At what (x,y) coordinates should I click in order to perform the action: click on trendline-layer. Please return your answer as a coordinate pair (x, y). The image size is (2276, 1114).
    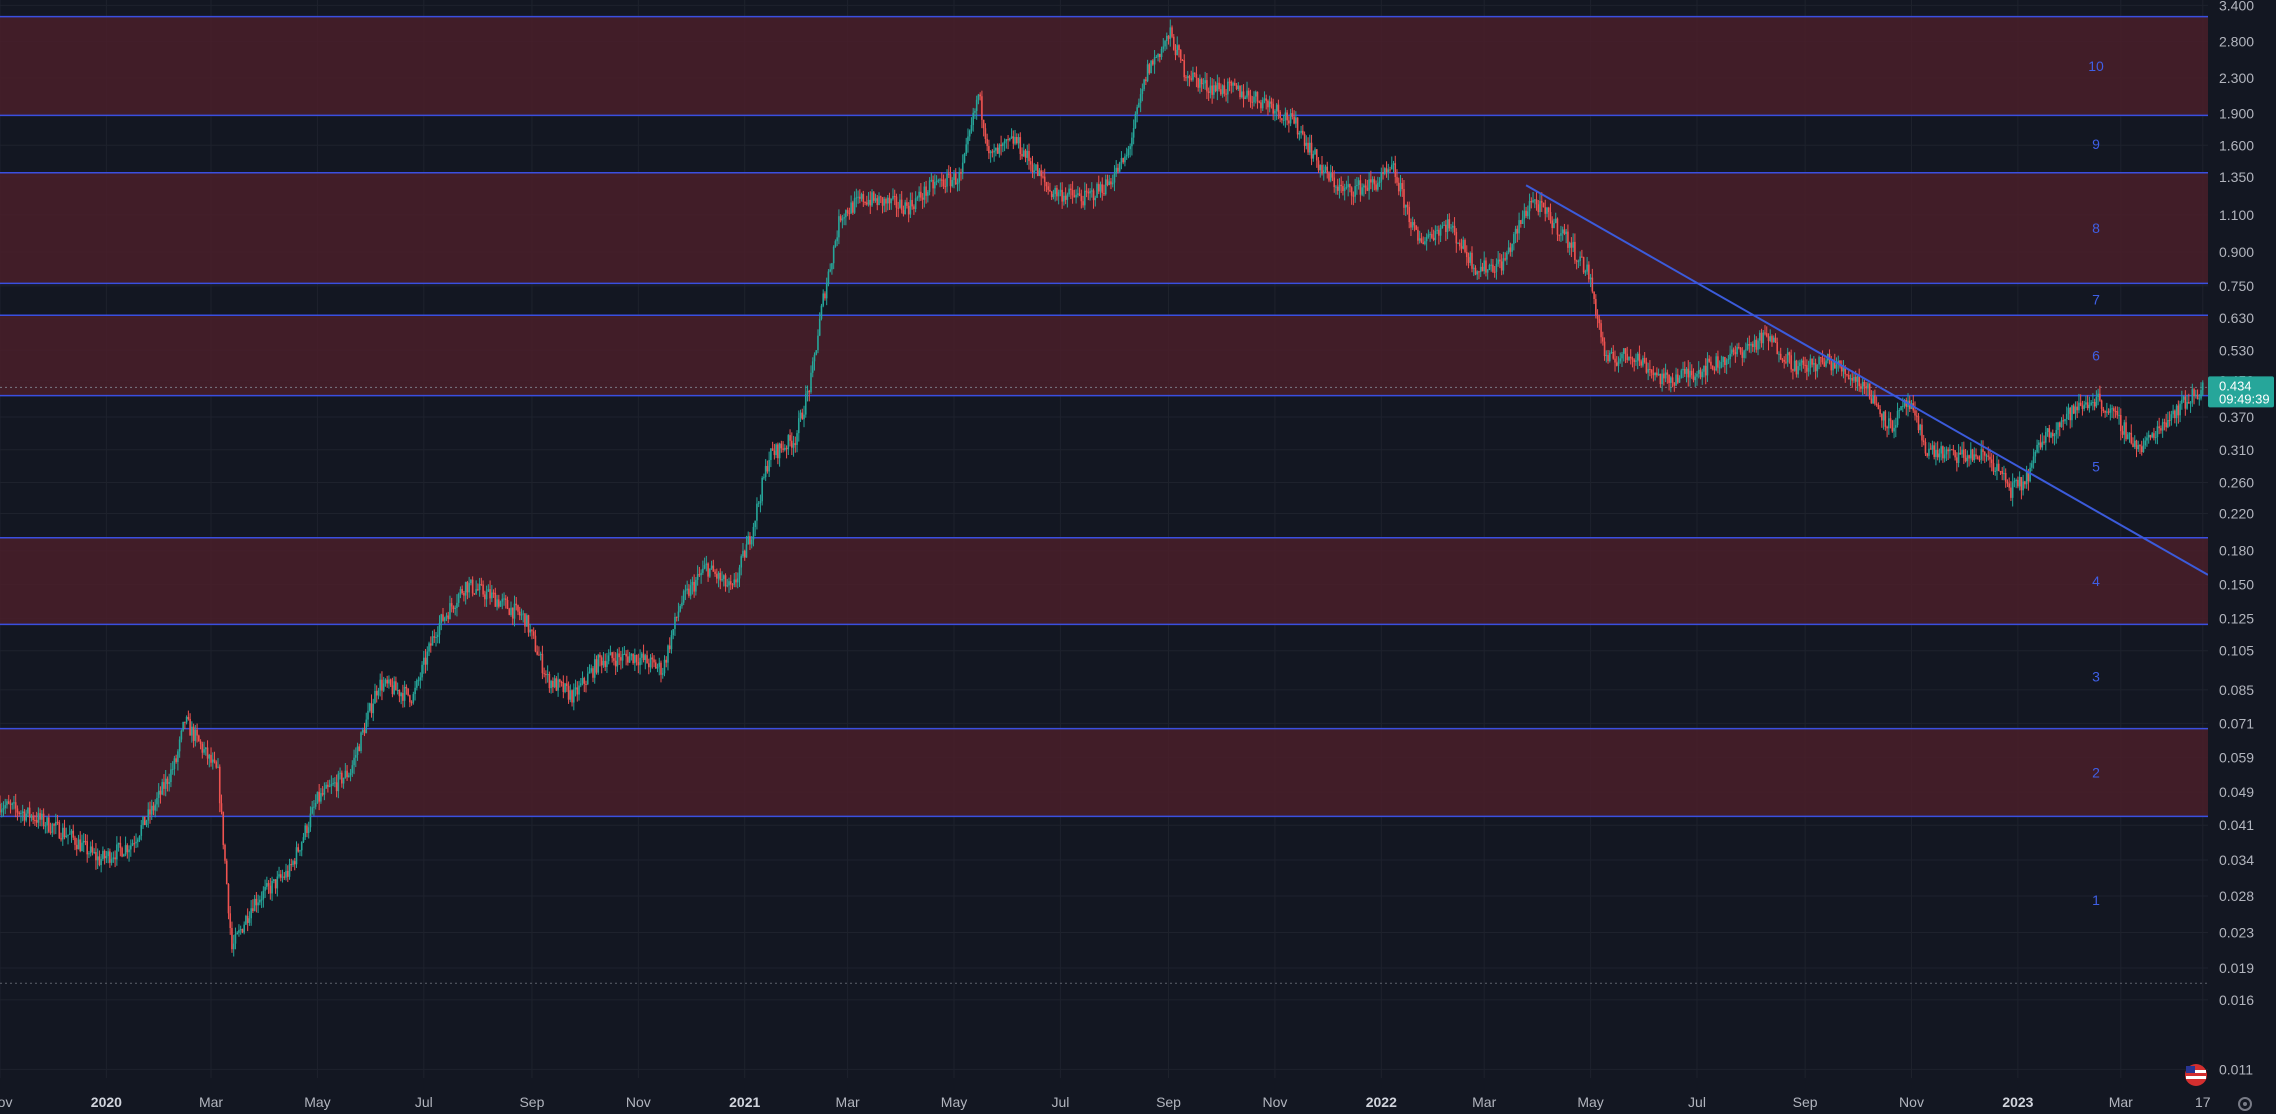
    Looking at the image, I should click on (1867, 380).